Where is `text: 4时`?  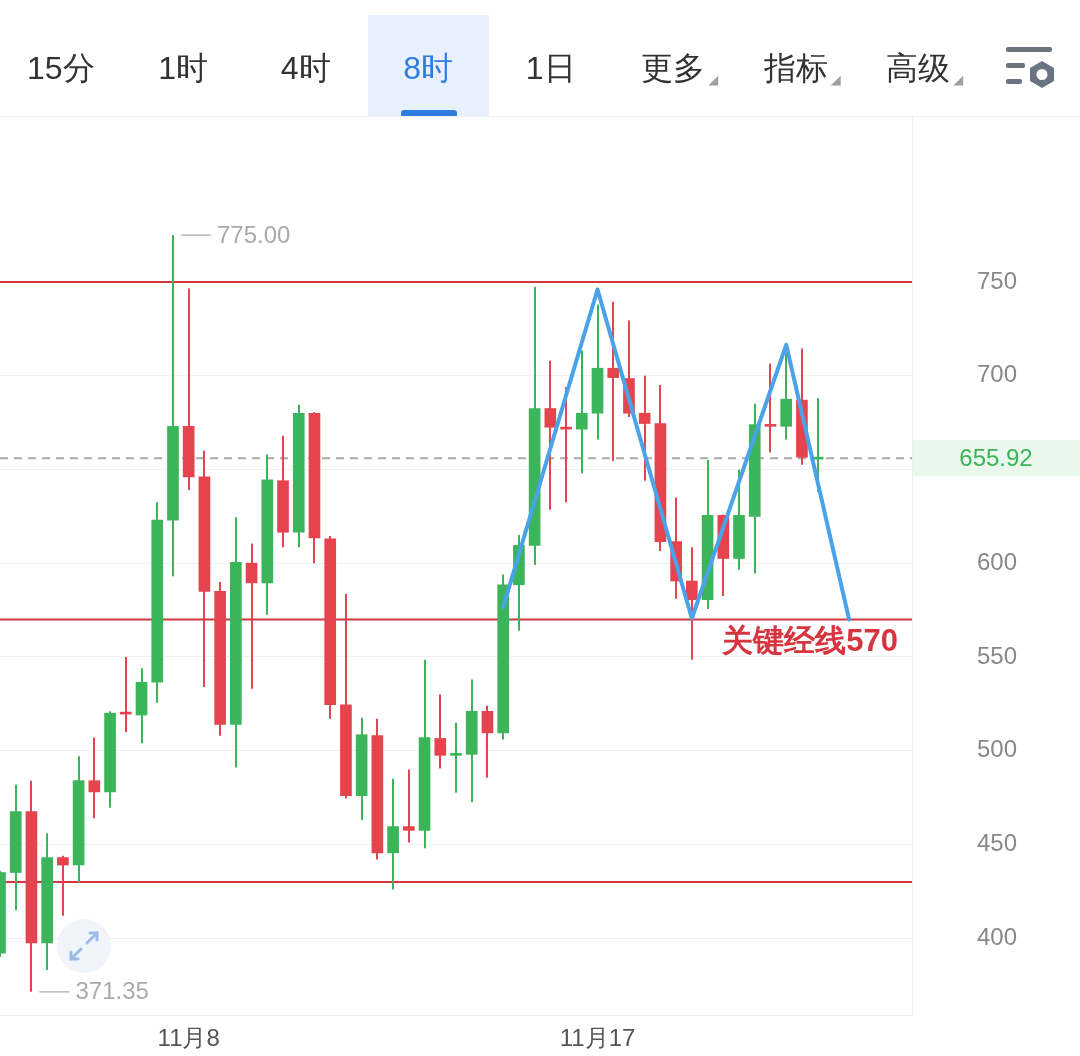
text: 4时 is located at coordinates (305, 67).